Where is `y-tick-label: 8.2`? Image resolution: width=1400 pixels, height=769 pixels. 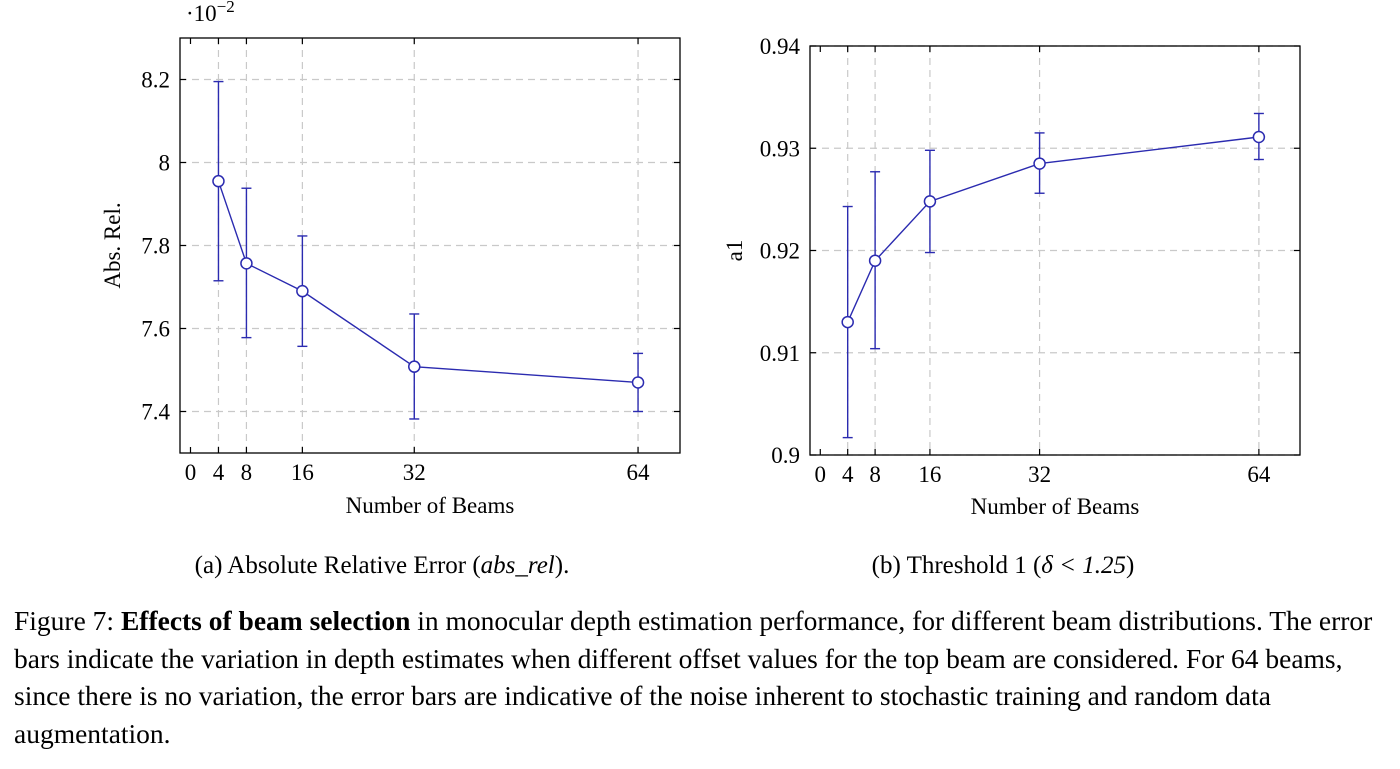 y-tick-label: 8.2 is located at coordinates (155, 80).